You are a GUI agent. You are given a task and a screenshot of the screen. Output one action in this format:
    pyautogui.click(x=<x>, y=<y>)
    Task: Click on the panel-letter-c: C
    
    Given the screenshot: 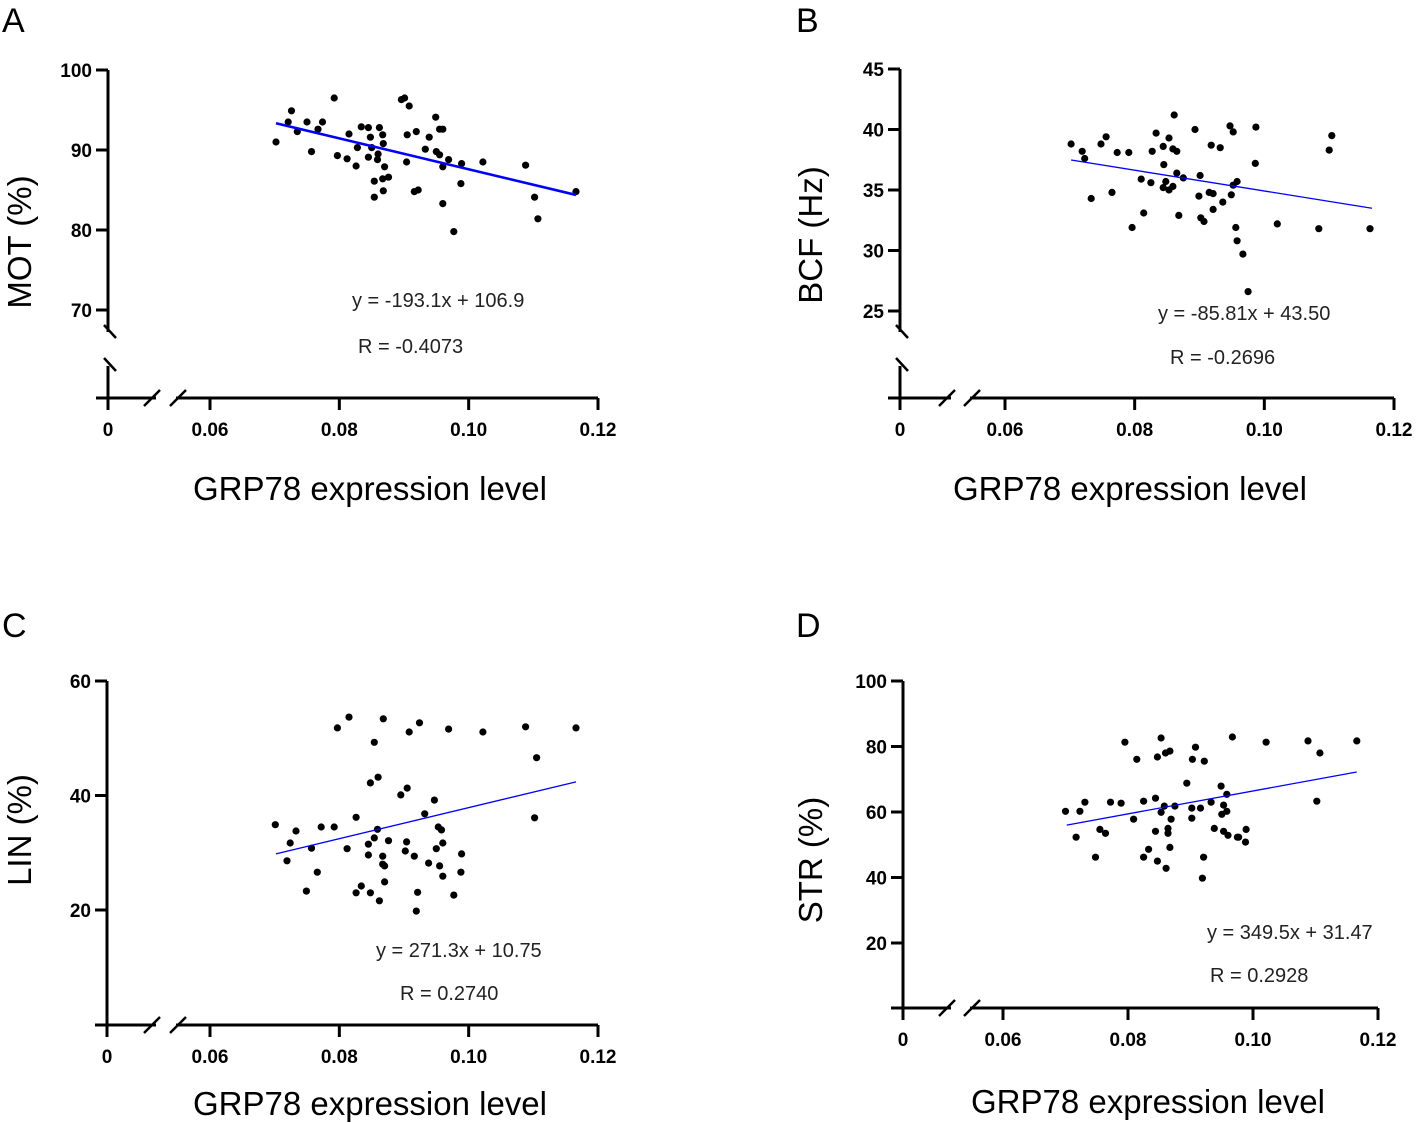 What is the action you would take?
    pyautogui.click(x=14, y=626)
    